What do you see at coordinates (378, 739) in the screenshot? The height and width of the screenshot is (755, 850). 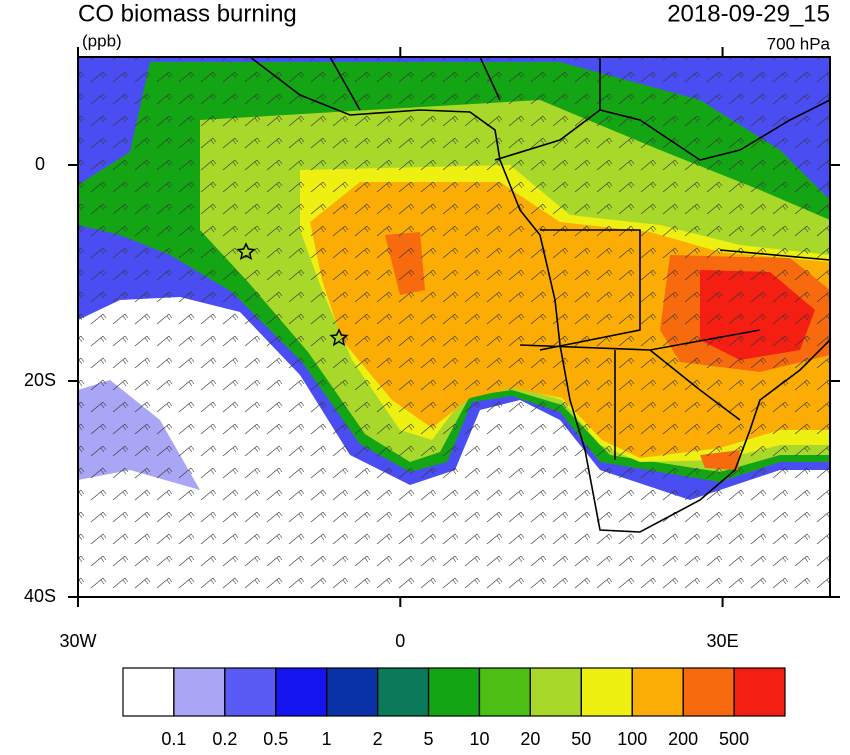 I see `colorbar-label: 2` at bounding box center [378, 739].